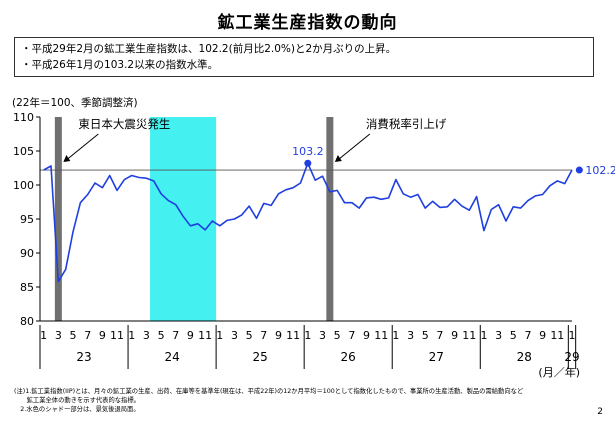  Describe the element at coordinates (600, 170) in the screenshot. I see `highlight-label: 102.2` at that location.